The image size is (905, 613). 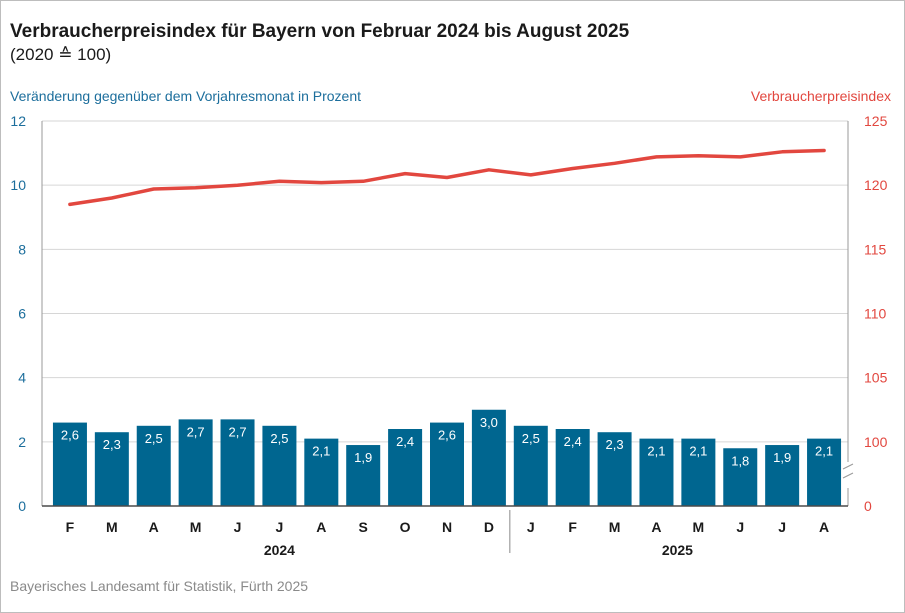 What do you see at coordinates (22, 442) in the screenshot?
I see `left-axis-tick-label: 2` at bounding box center [22, 442].